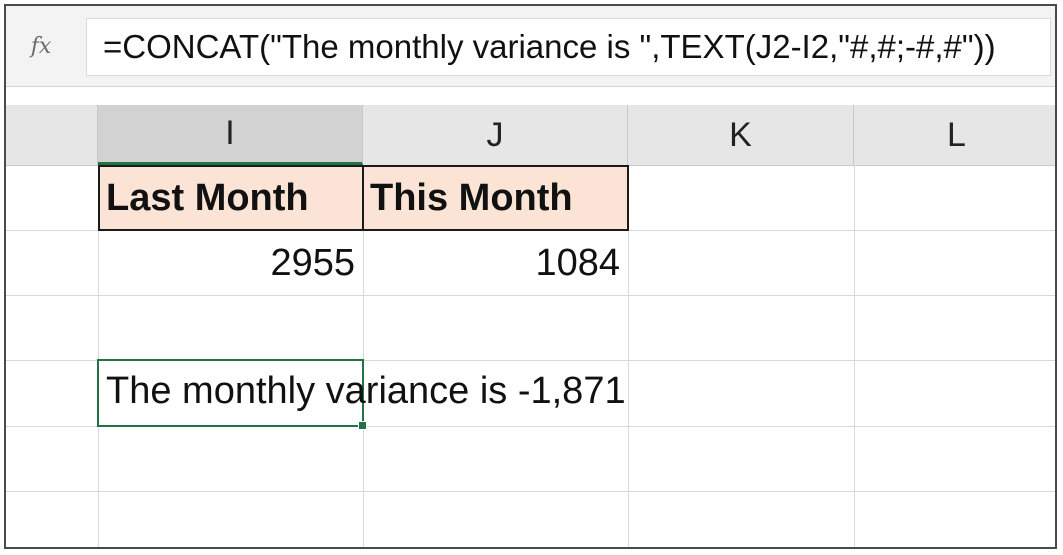 This screenshot has width=1063, height=555. What do you see at coordinates (362, 425) in the screenshot?
I see `fill-handle` at bounding box center [362, 425].